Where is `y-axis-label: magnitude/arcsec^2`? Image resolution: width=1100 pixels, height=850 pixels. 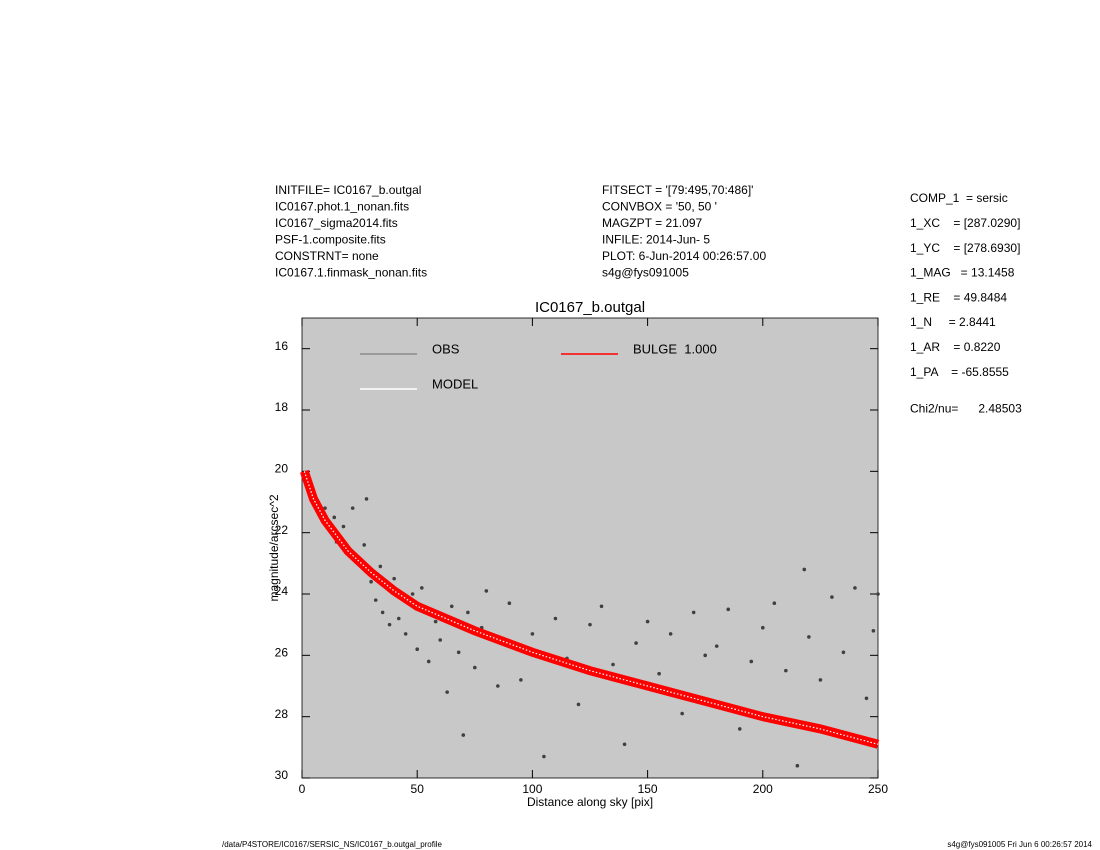
y-axis-label: magnitude/arcsec^2 is located at coordinates (274, 547).